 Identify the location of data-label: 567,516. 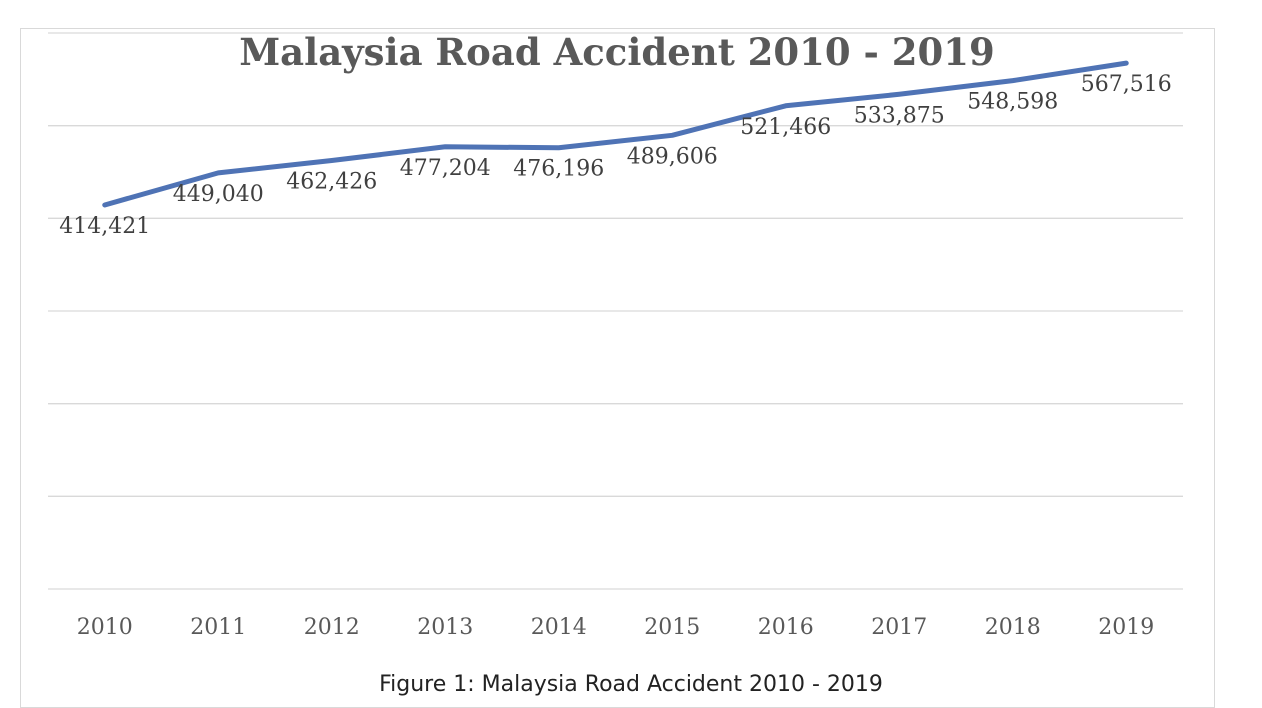
(1126, 84).